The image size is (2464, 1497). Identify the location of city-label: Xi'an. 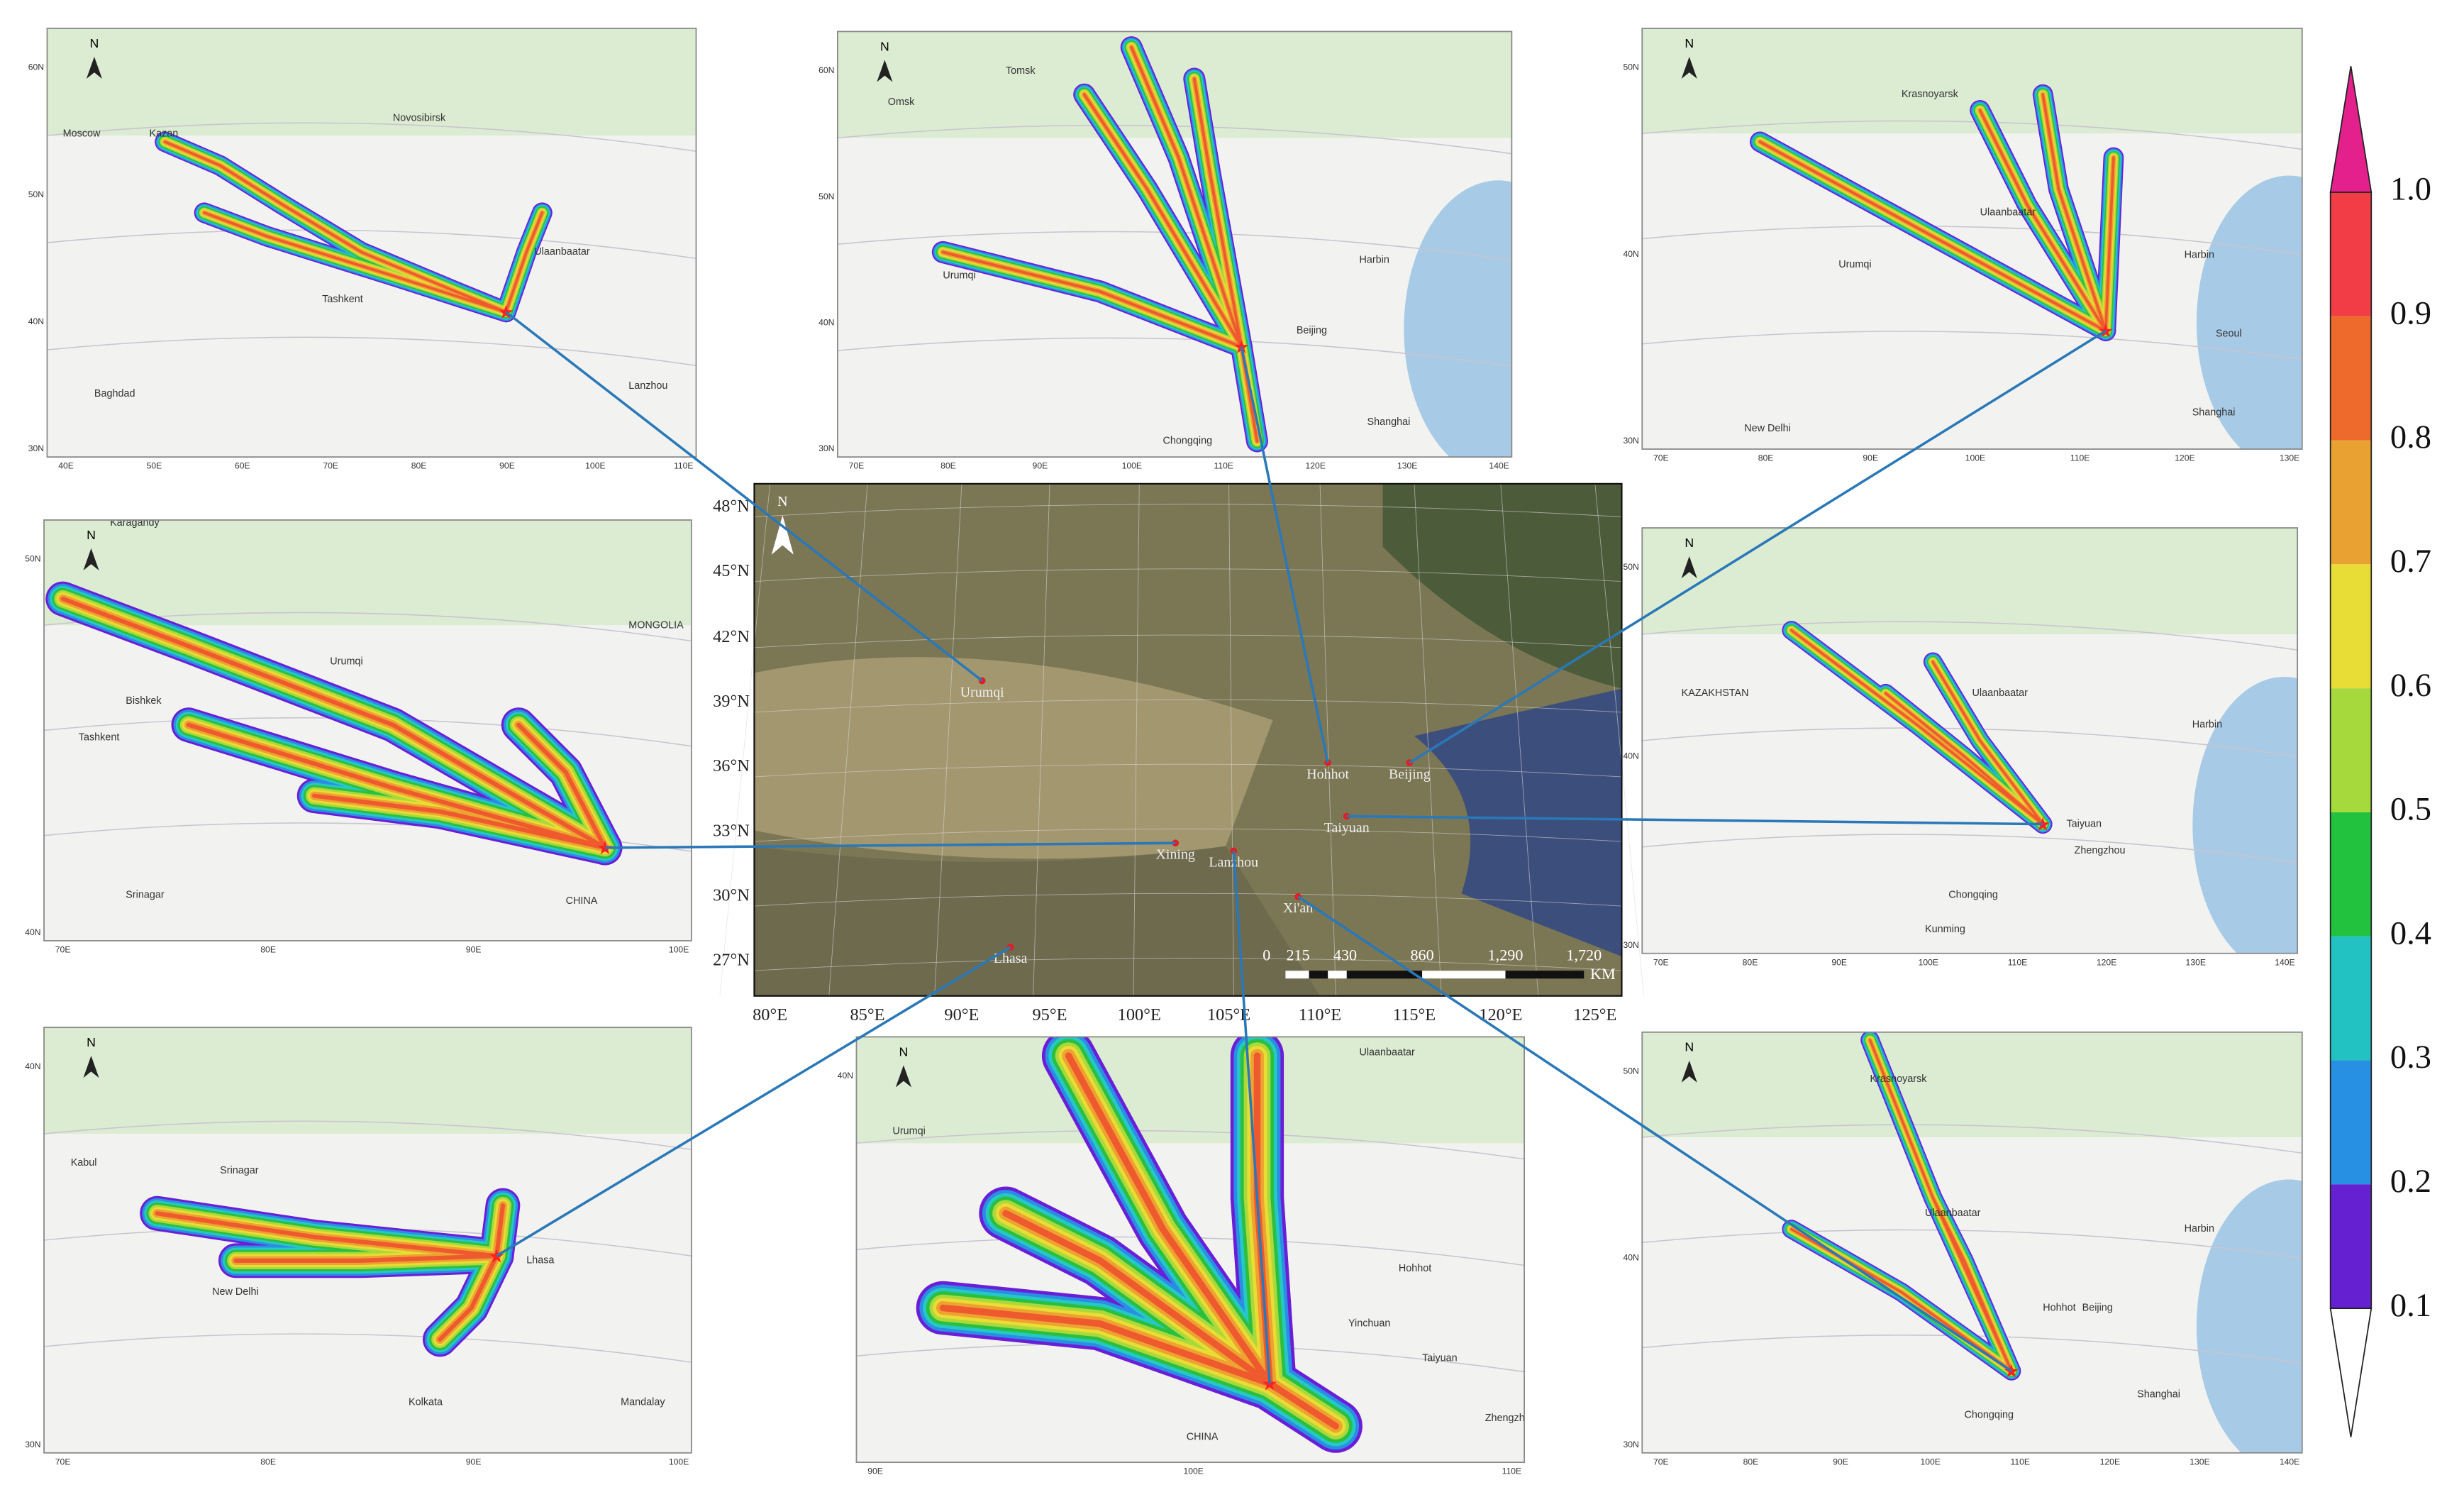
(1298, 908).